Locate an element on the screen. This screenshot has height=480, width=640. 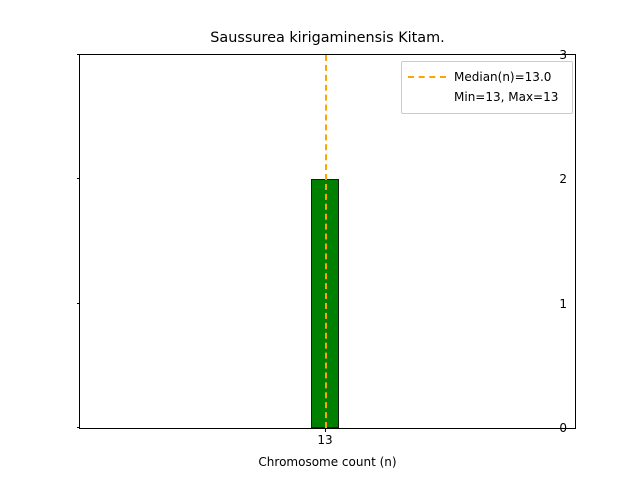
ytick-label-3: 3 is located at coordinates (563, 55).